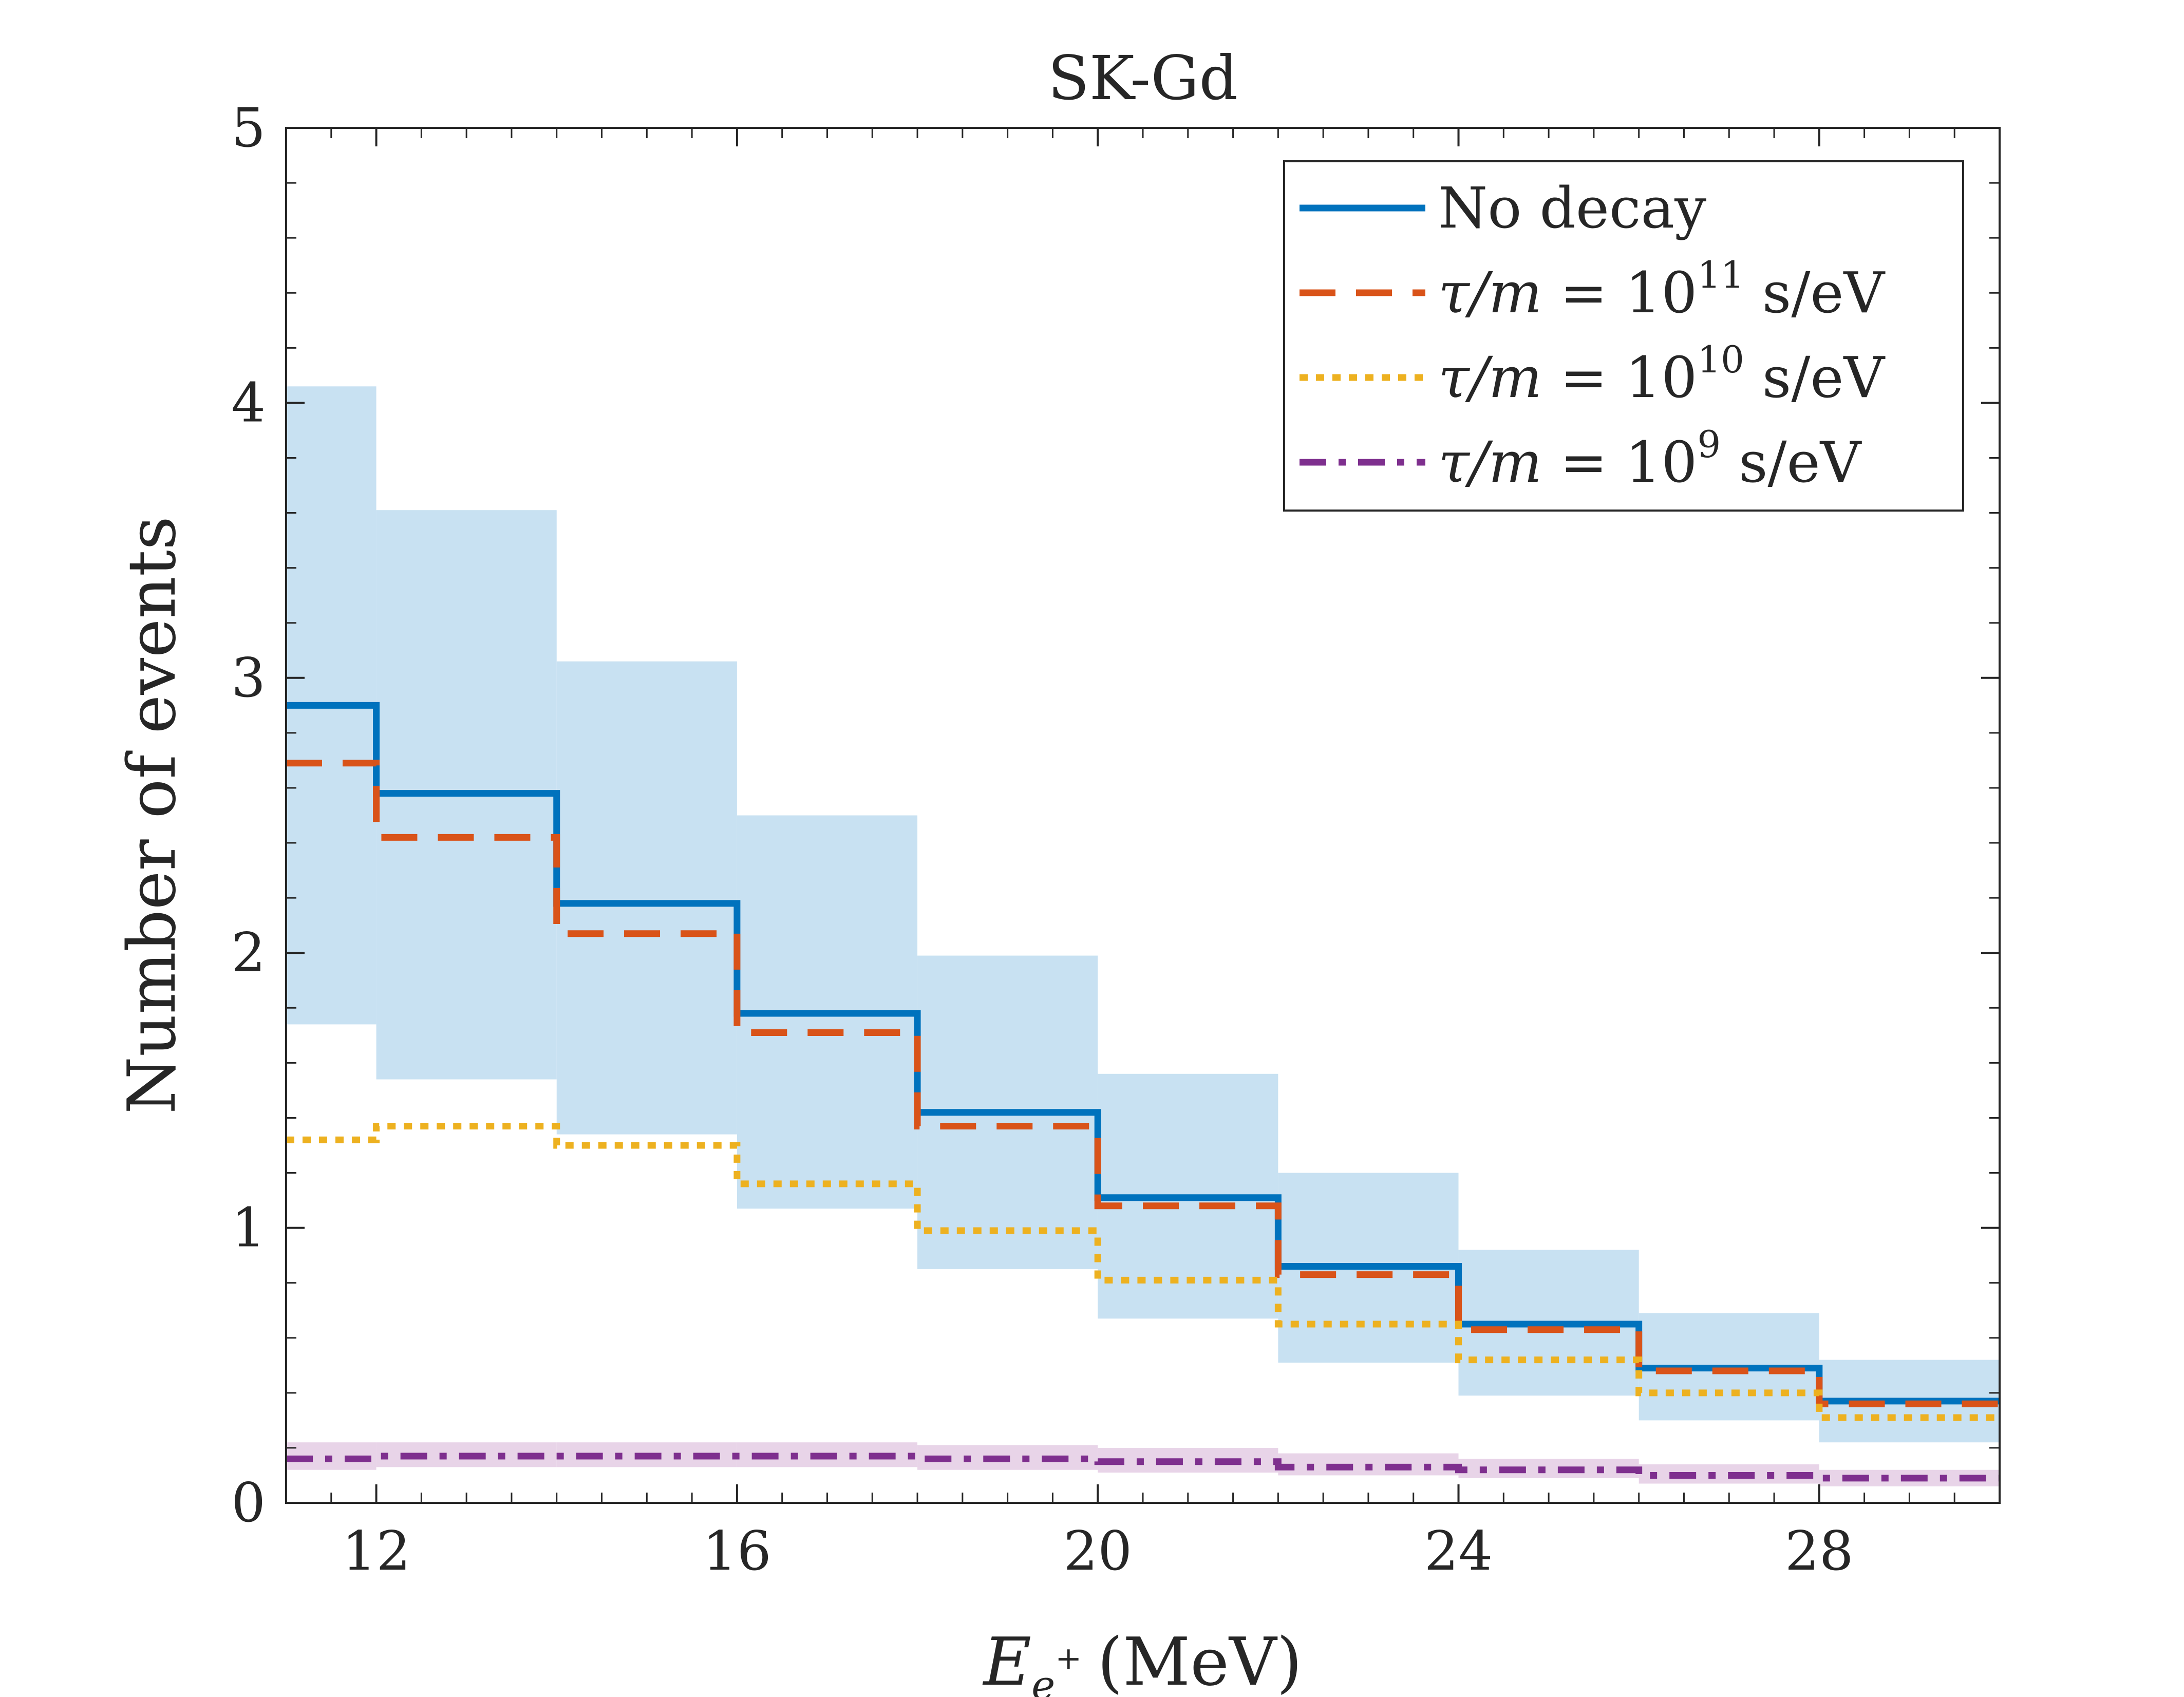 The width and height of the screenshot is (2184, 1697). I want to click on x-tick-label: 12, so click(376, 1551).